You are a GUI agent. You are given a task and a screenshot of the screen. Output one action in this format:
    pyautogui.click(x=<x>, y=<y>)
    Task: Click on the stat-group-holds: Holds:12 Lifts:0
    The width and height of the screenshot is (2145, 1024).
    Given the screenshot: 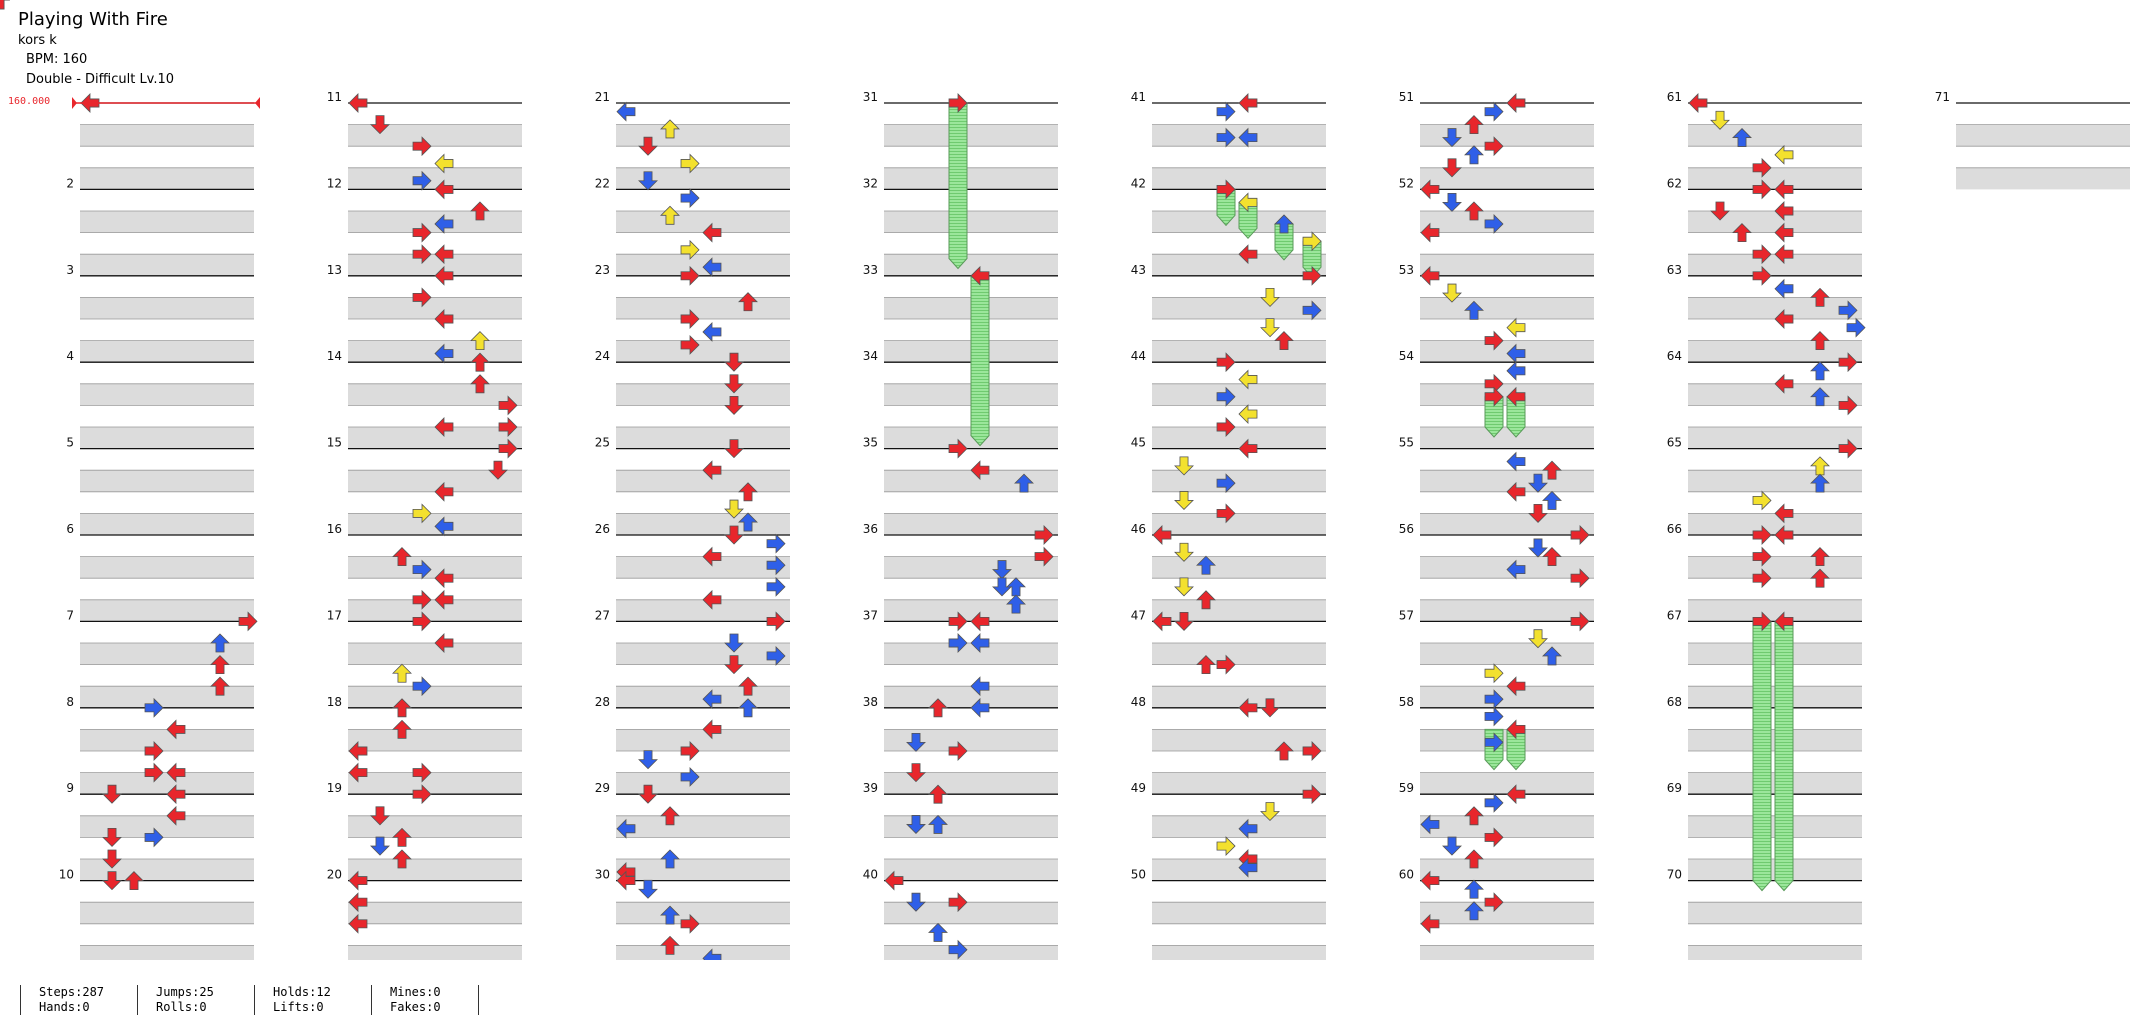 What is the action you would take?
    pyautogui.click(x=307, y=1000)
    